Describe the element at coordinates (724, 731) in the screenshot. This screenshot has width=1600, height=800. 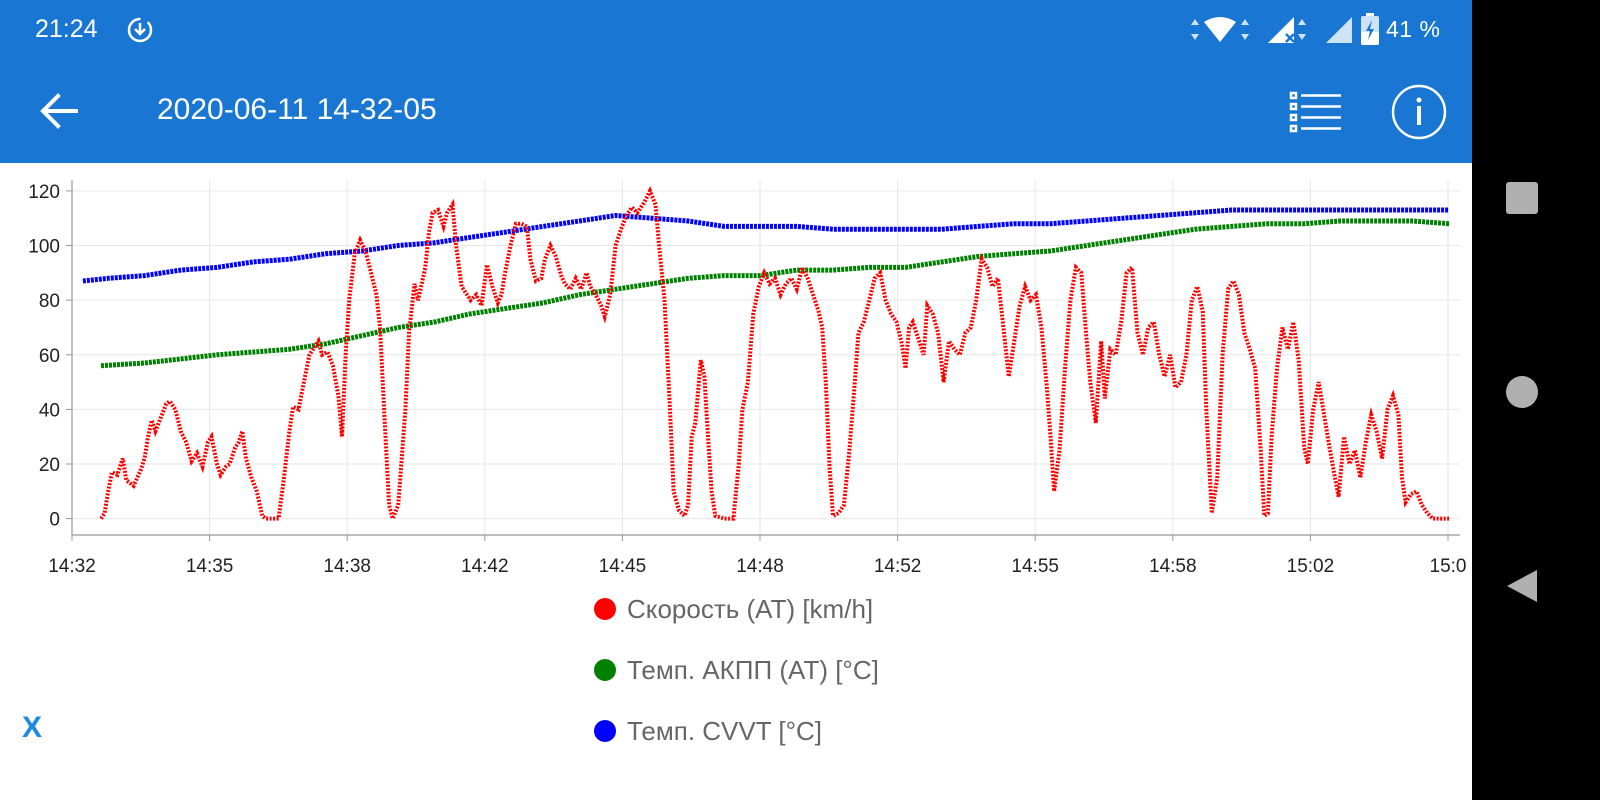
I see `legend-label: Темп. CVVT [°C]` at that location.